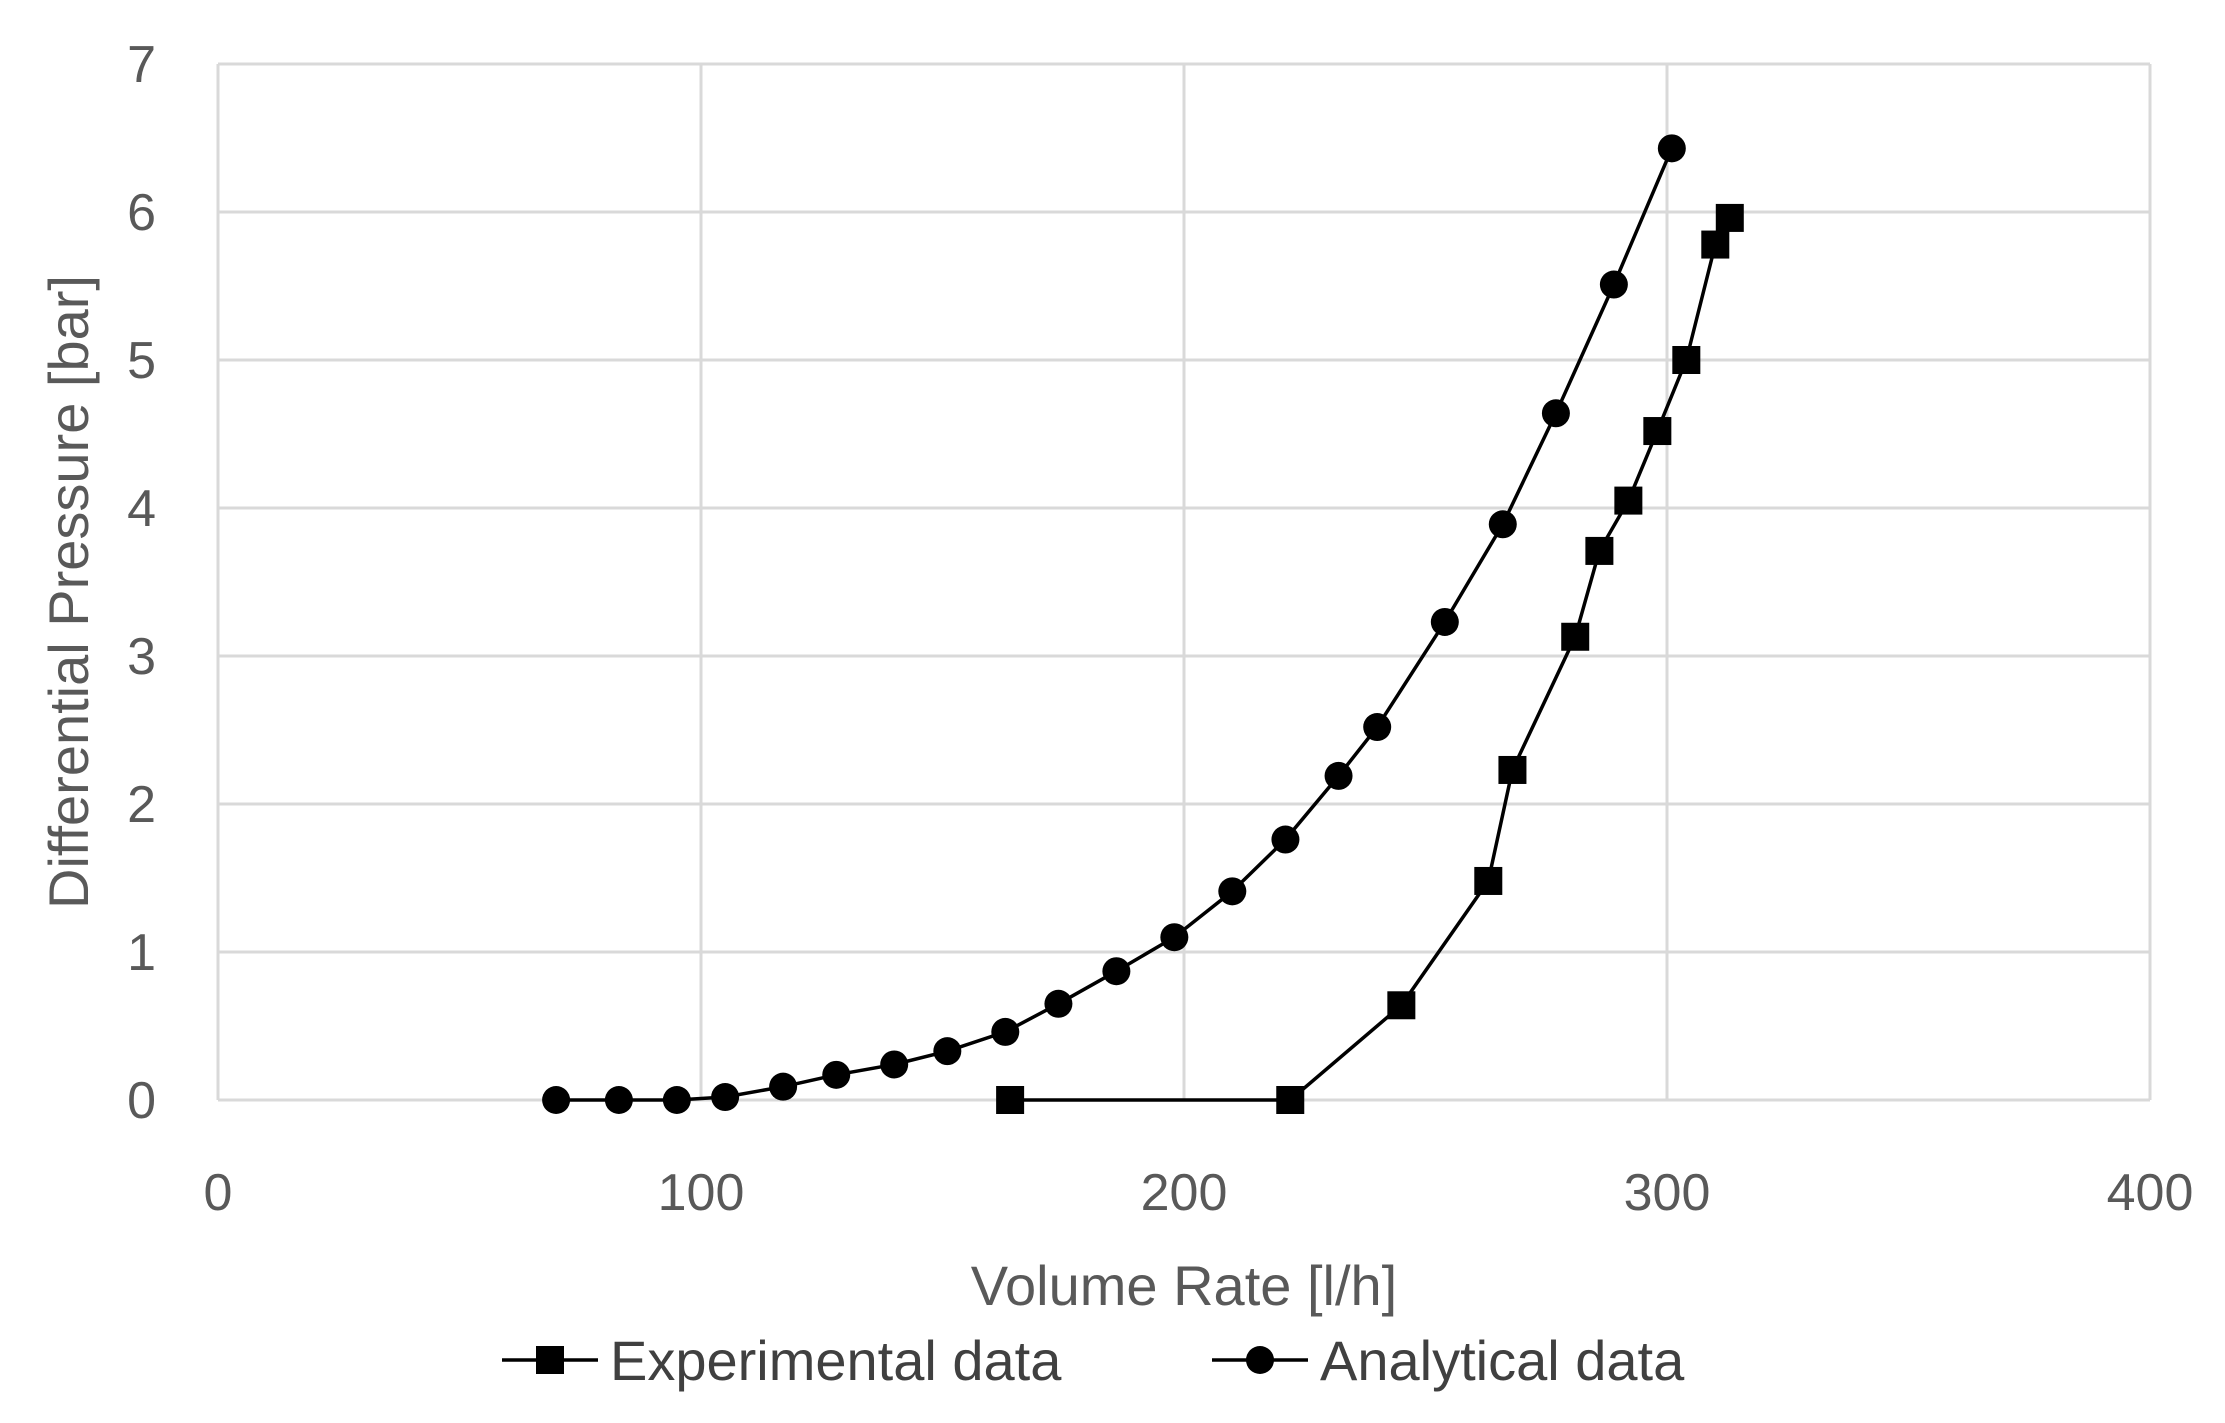  I want to click on x-tick-label: 100, so click(701, 1193).